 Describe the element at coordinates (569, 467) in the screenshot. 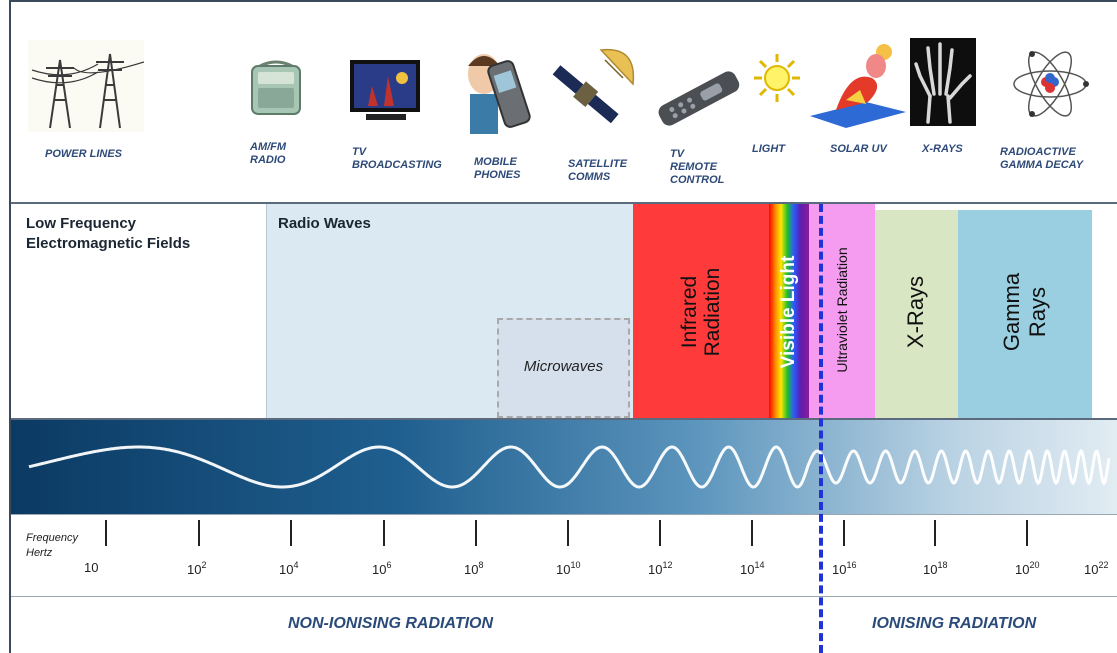

I see `wave-line` at that location.